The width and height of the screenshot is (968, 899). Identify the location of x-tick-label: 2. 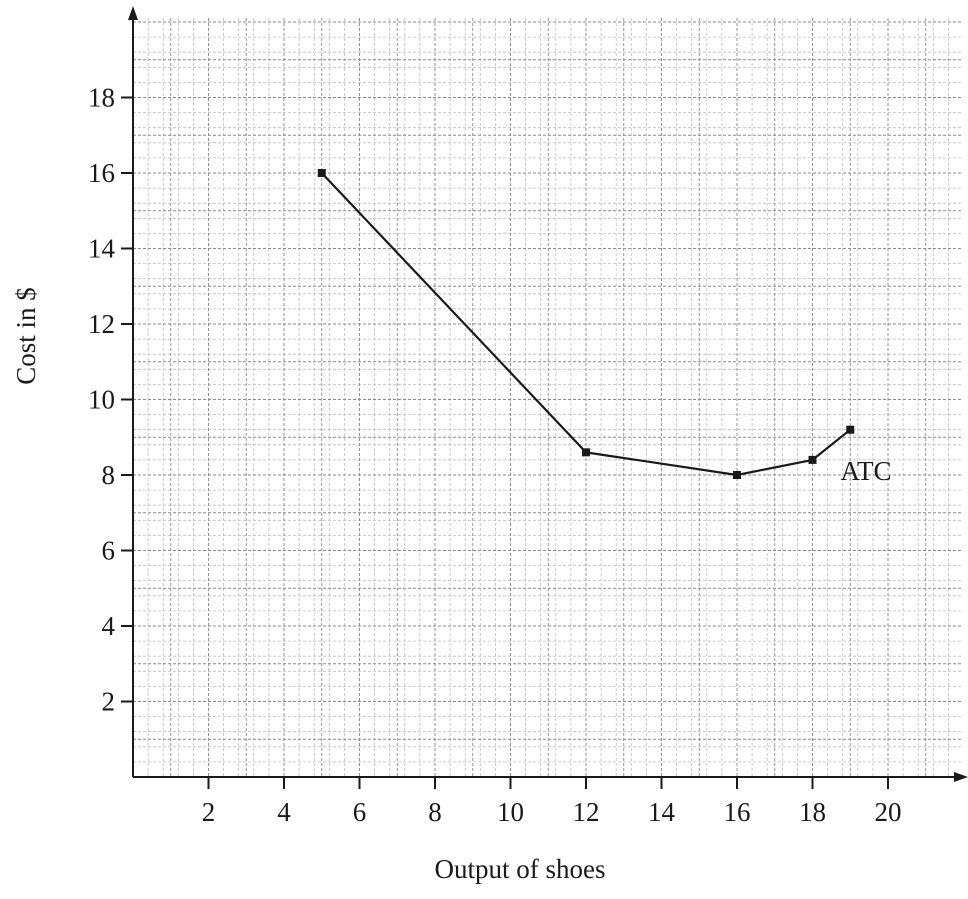
(209, 812).